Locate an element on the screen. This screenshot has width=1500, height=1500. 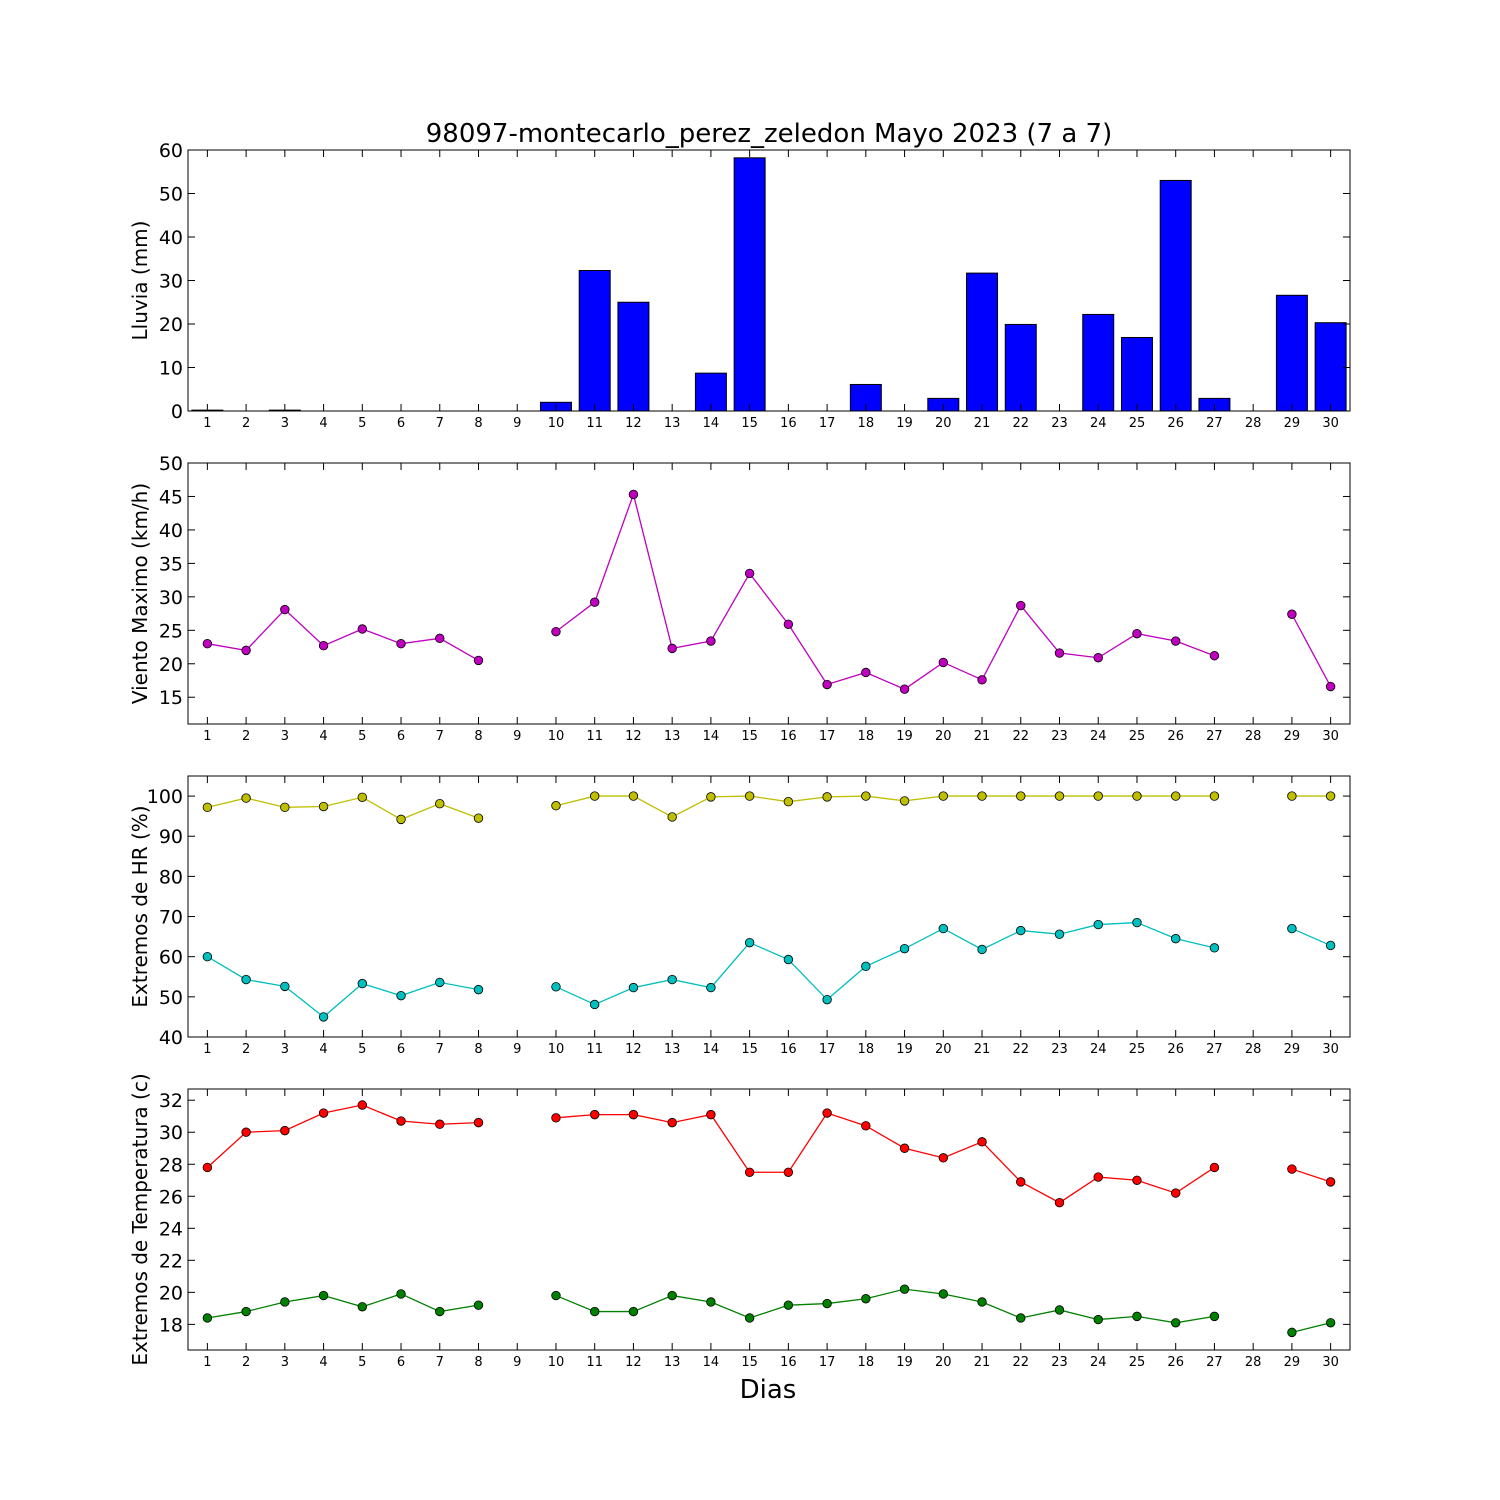
y-tick-label: 32 is located at coordinates (171, 1101).